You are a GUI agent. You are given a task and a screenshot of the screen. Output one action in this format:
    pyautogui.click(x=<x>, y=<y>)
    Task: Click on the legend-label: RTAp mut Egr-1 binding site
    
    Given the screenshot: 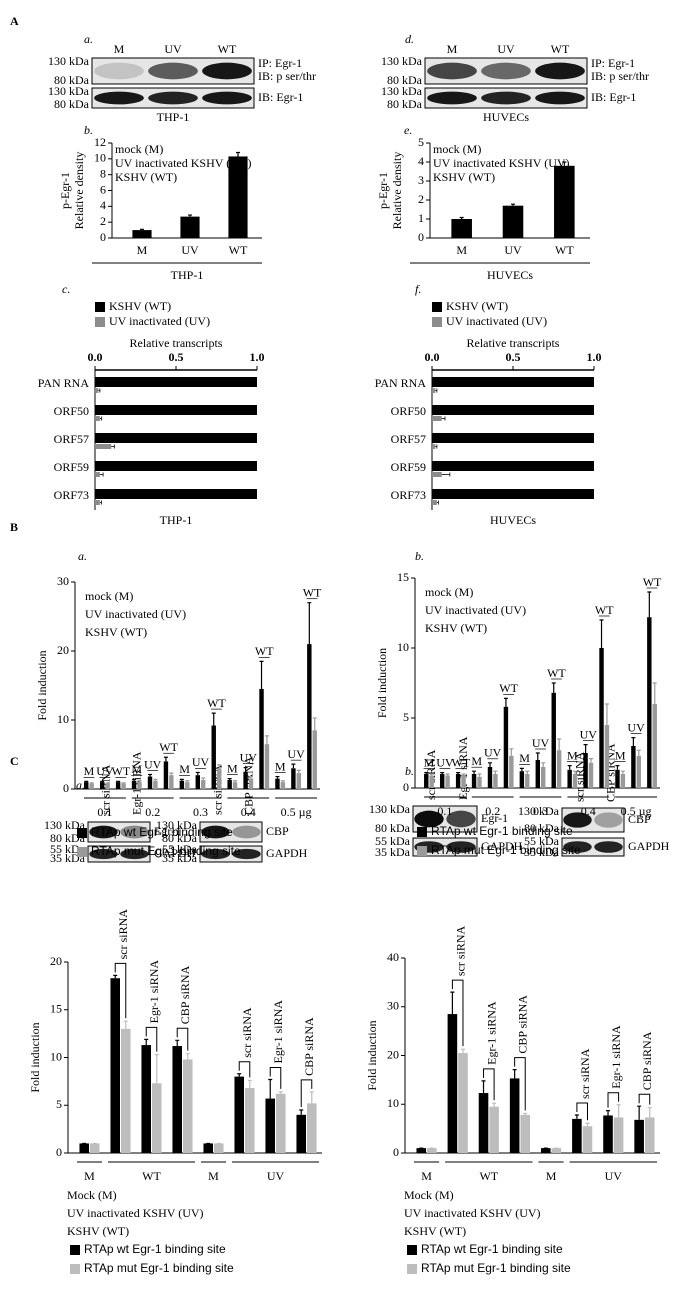 What is the action you would take?
    pyautogui.click(x=506, y=850)
    